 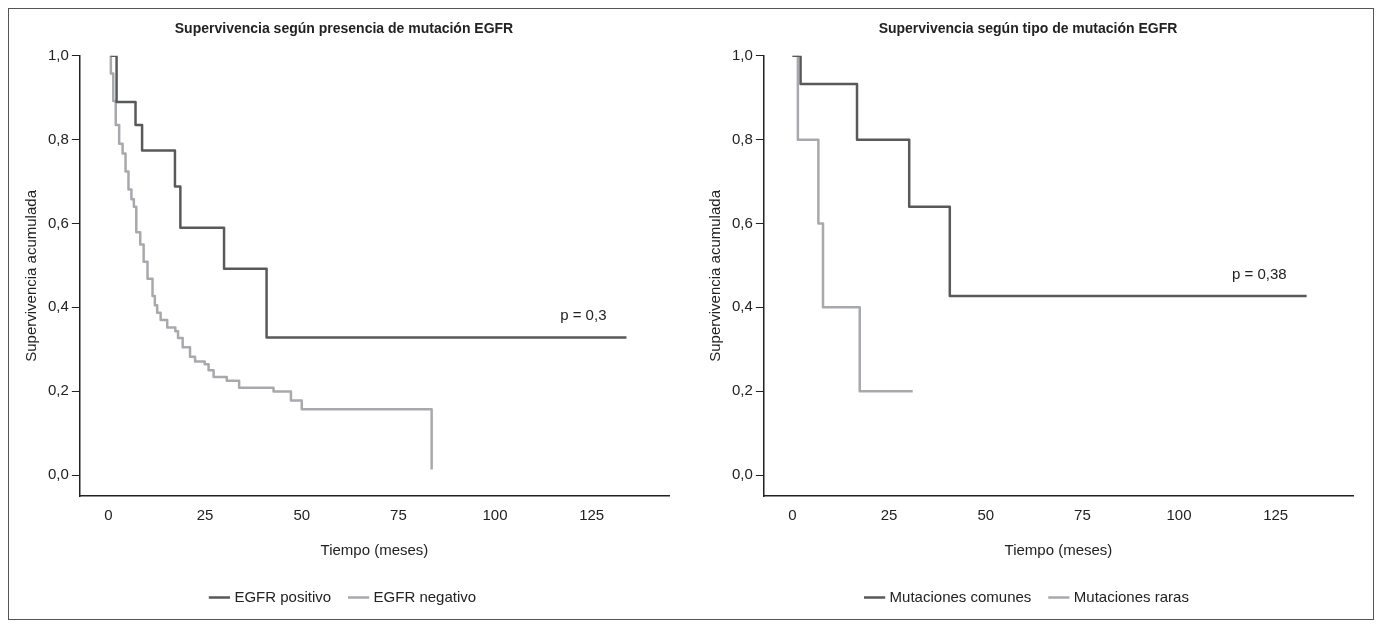 What do you see at coordinates (1028, 28) in the screenshot?
I see `chart-title: Supervivencia según tipo de mutación EGFR` at bounding box center [1028, 28].